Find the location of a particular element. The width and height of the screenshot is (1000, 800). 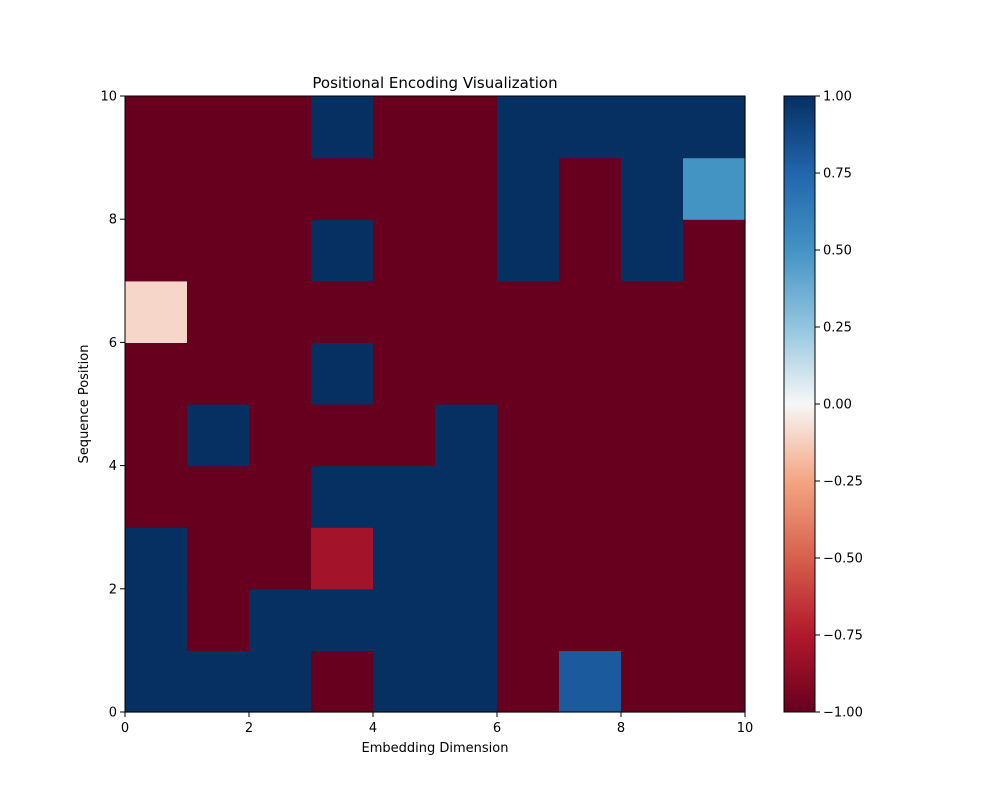

colorbar-tick-label: 0.00 is located at coordinates (837, 405).